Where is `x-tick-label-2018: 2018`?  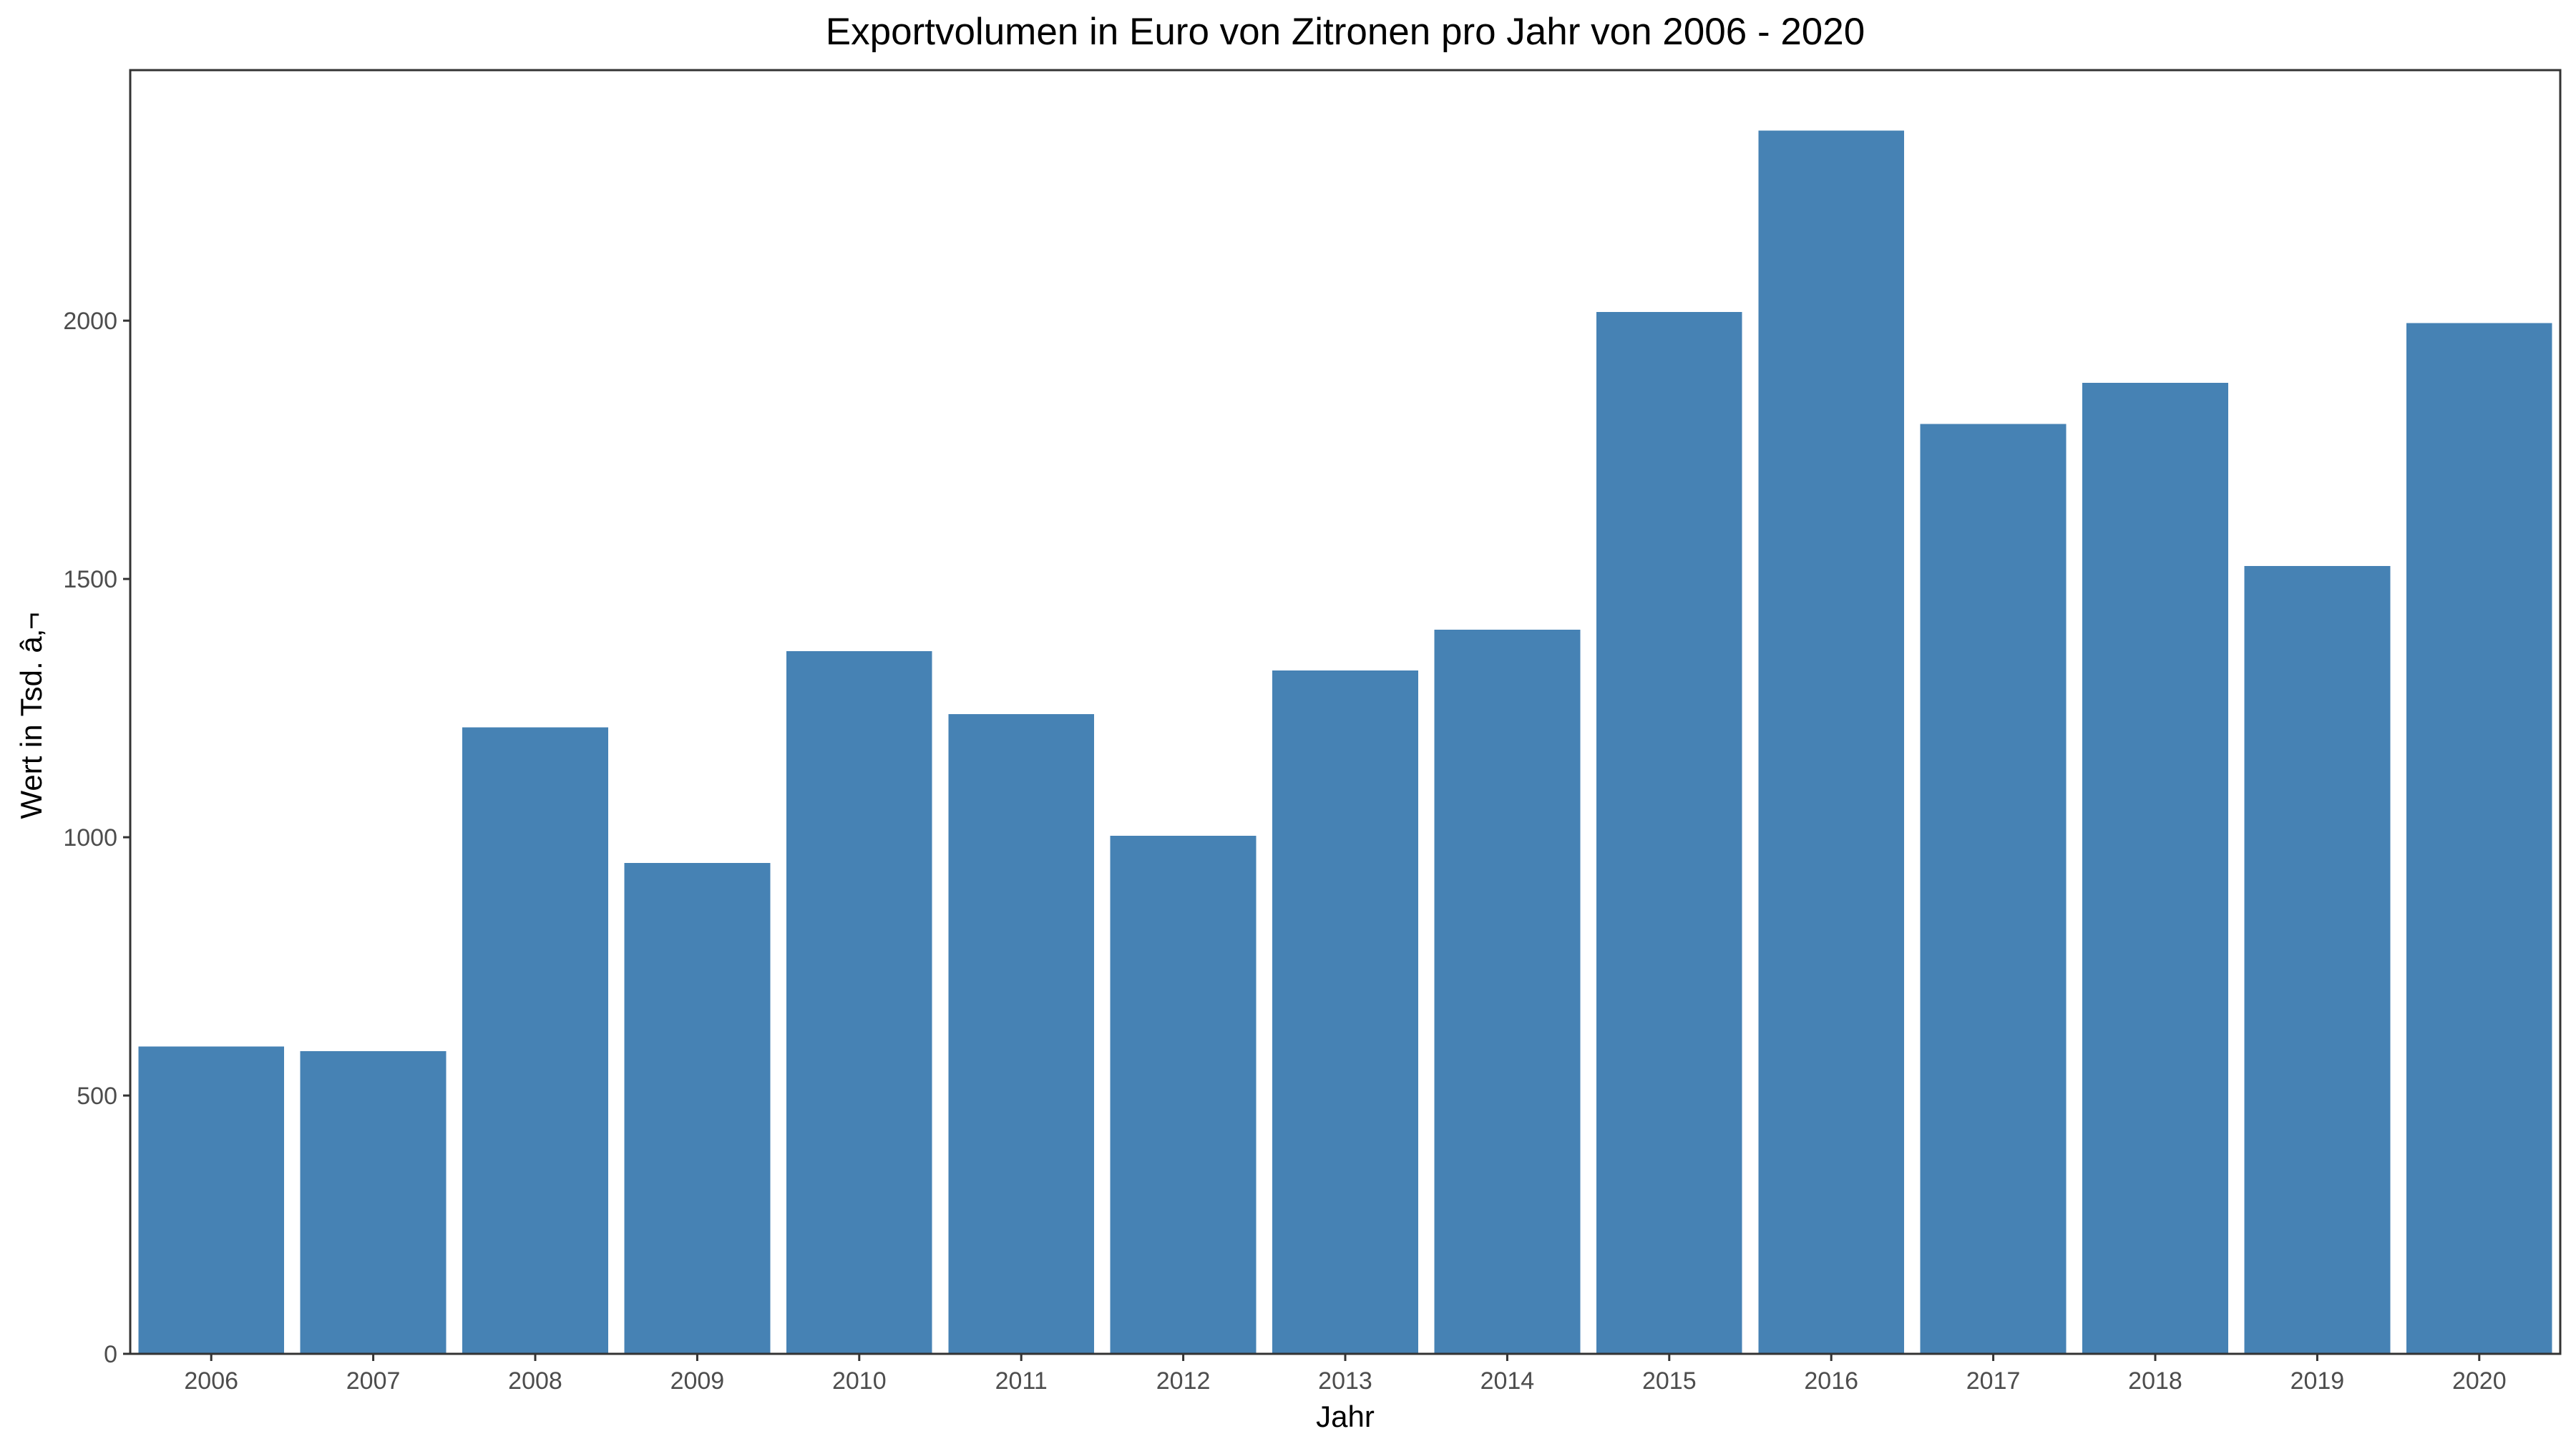 x-tick-label-2018: 2018 is located at coordinates (2155, 1381).